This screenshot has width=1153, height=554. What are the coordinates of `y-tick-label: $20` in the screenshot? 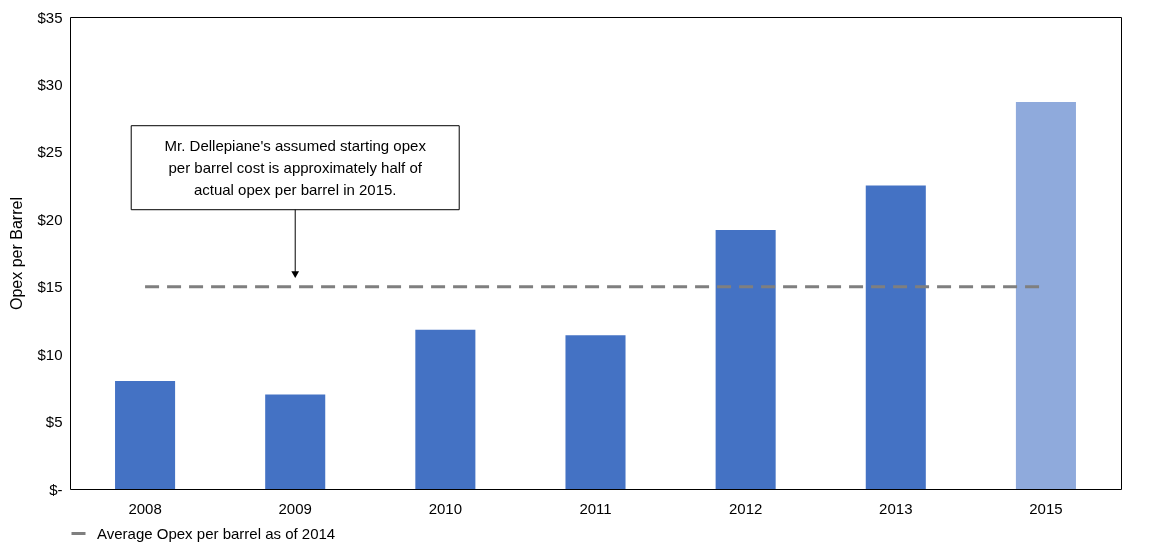 It's located at (50, 219).